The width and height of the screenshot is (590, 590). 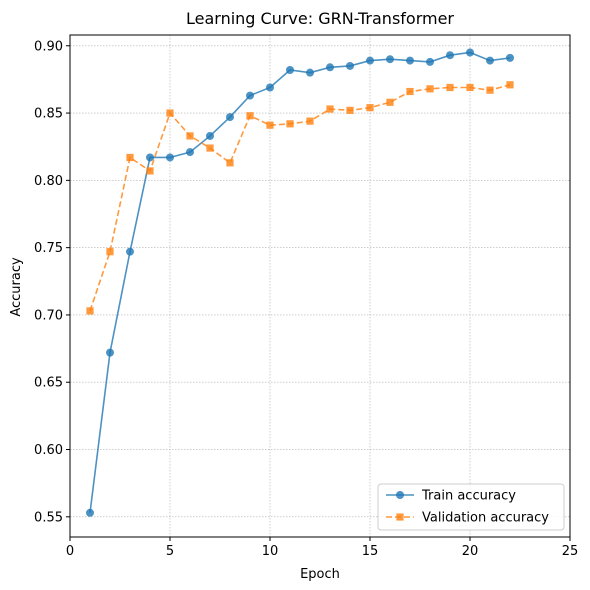 I want to click on y-tick-label: 0.70, so click(x=48, y=315).